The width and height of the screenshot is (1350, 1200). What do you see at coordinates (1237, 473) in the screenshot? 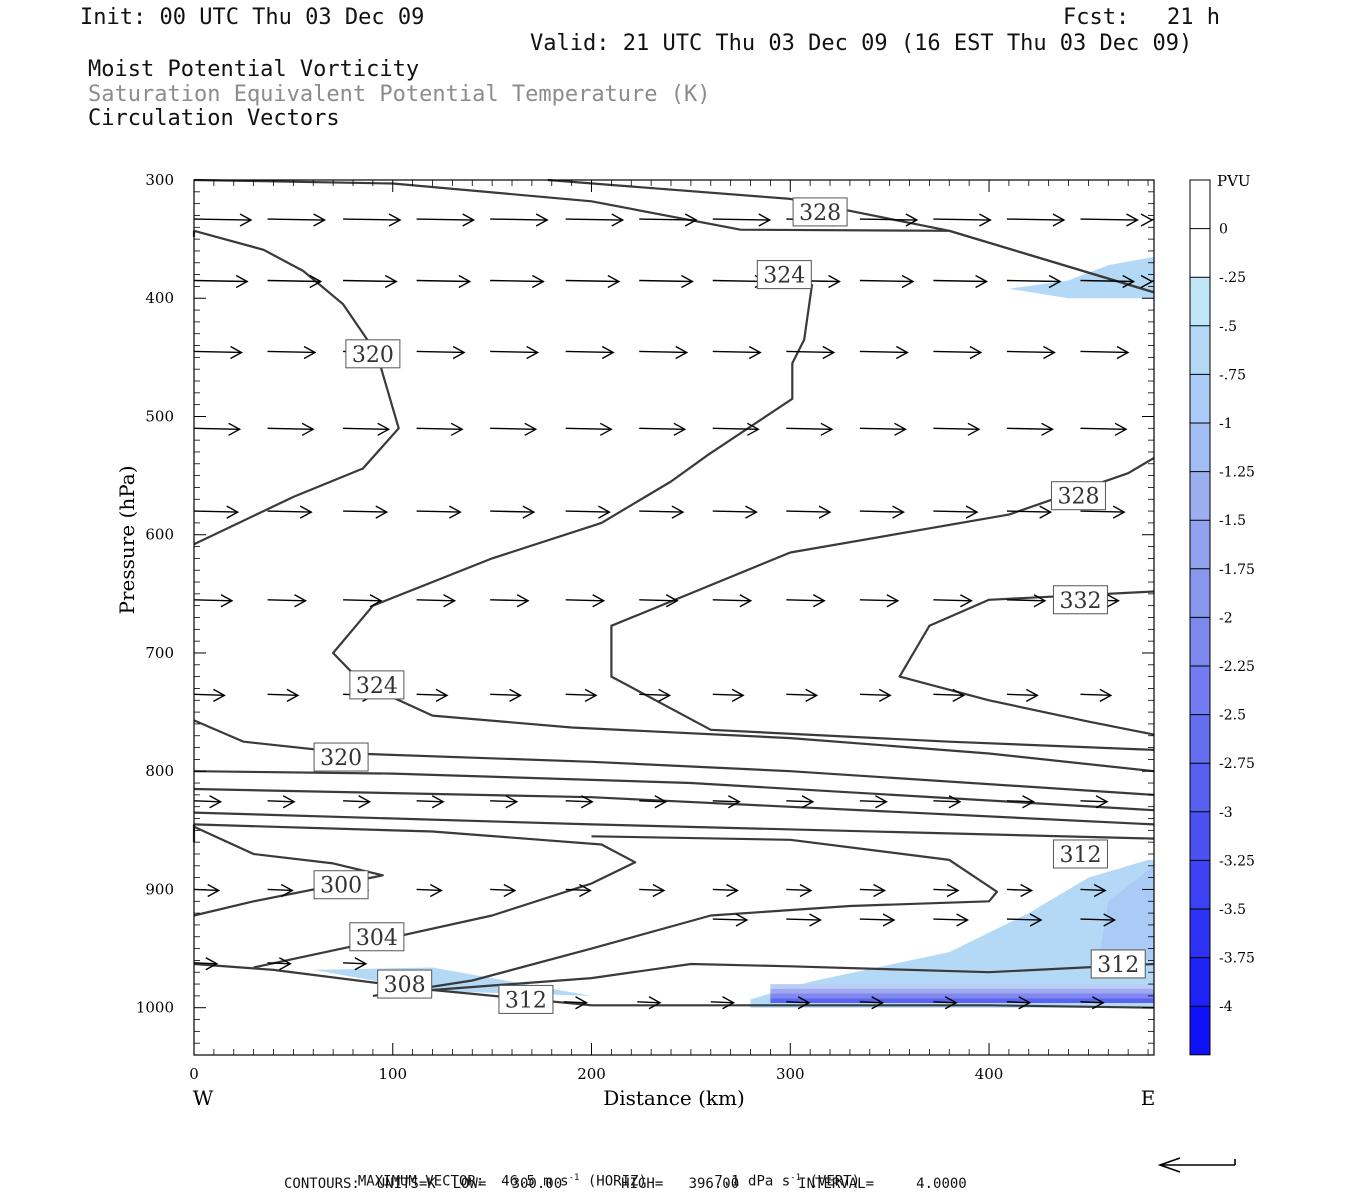
I see `colorbar-label: -1.25` at bounding box center [1237, 473].